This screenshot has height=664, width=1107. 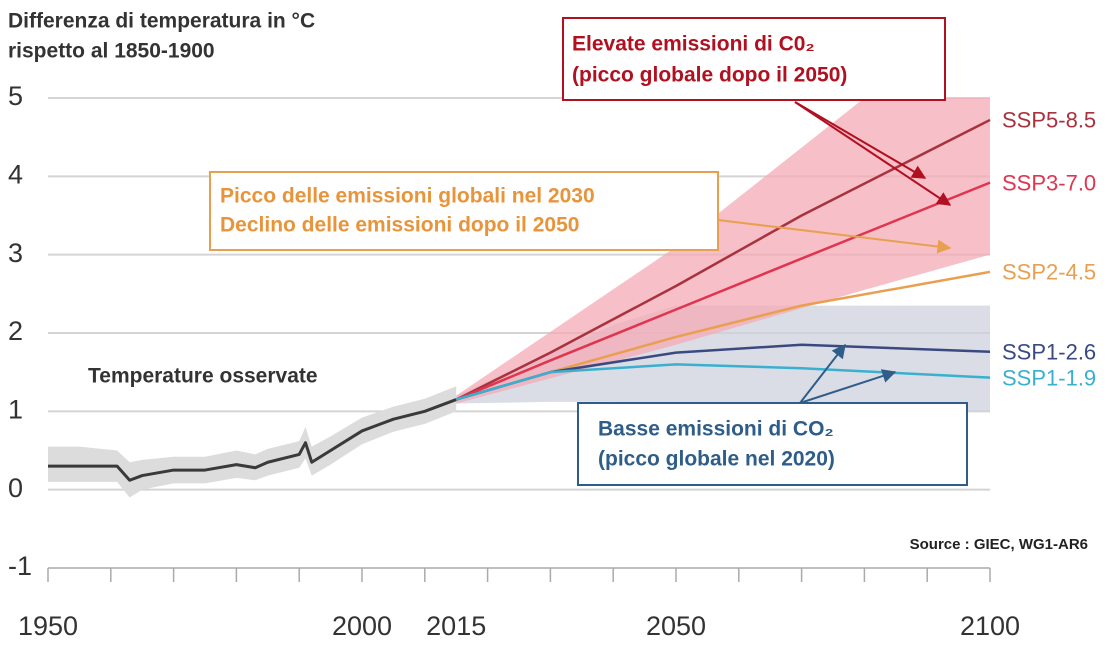 I want to click on x-tick-label: 2050, so click(x=676, y=626).